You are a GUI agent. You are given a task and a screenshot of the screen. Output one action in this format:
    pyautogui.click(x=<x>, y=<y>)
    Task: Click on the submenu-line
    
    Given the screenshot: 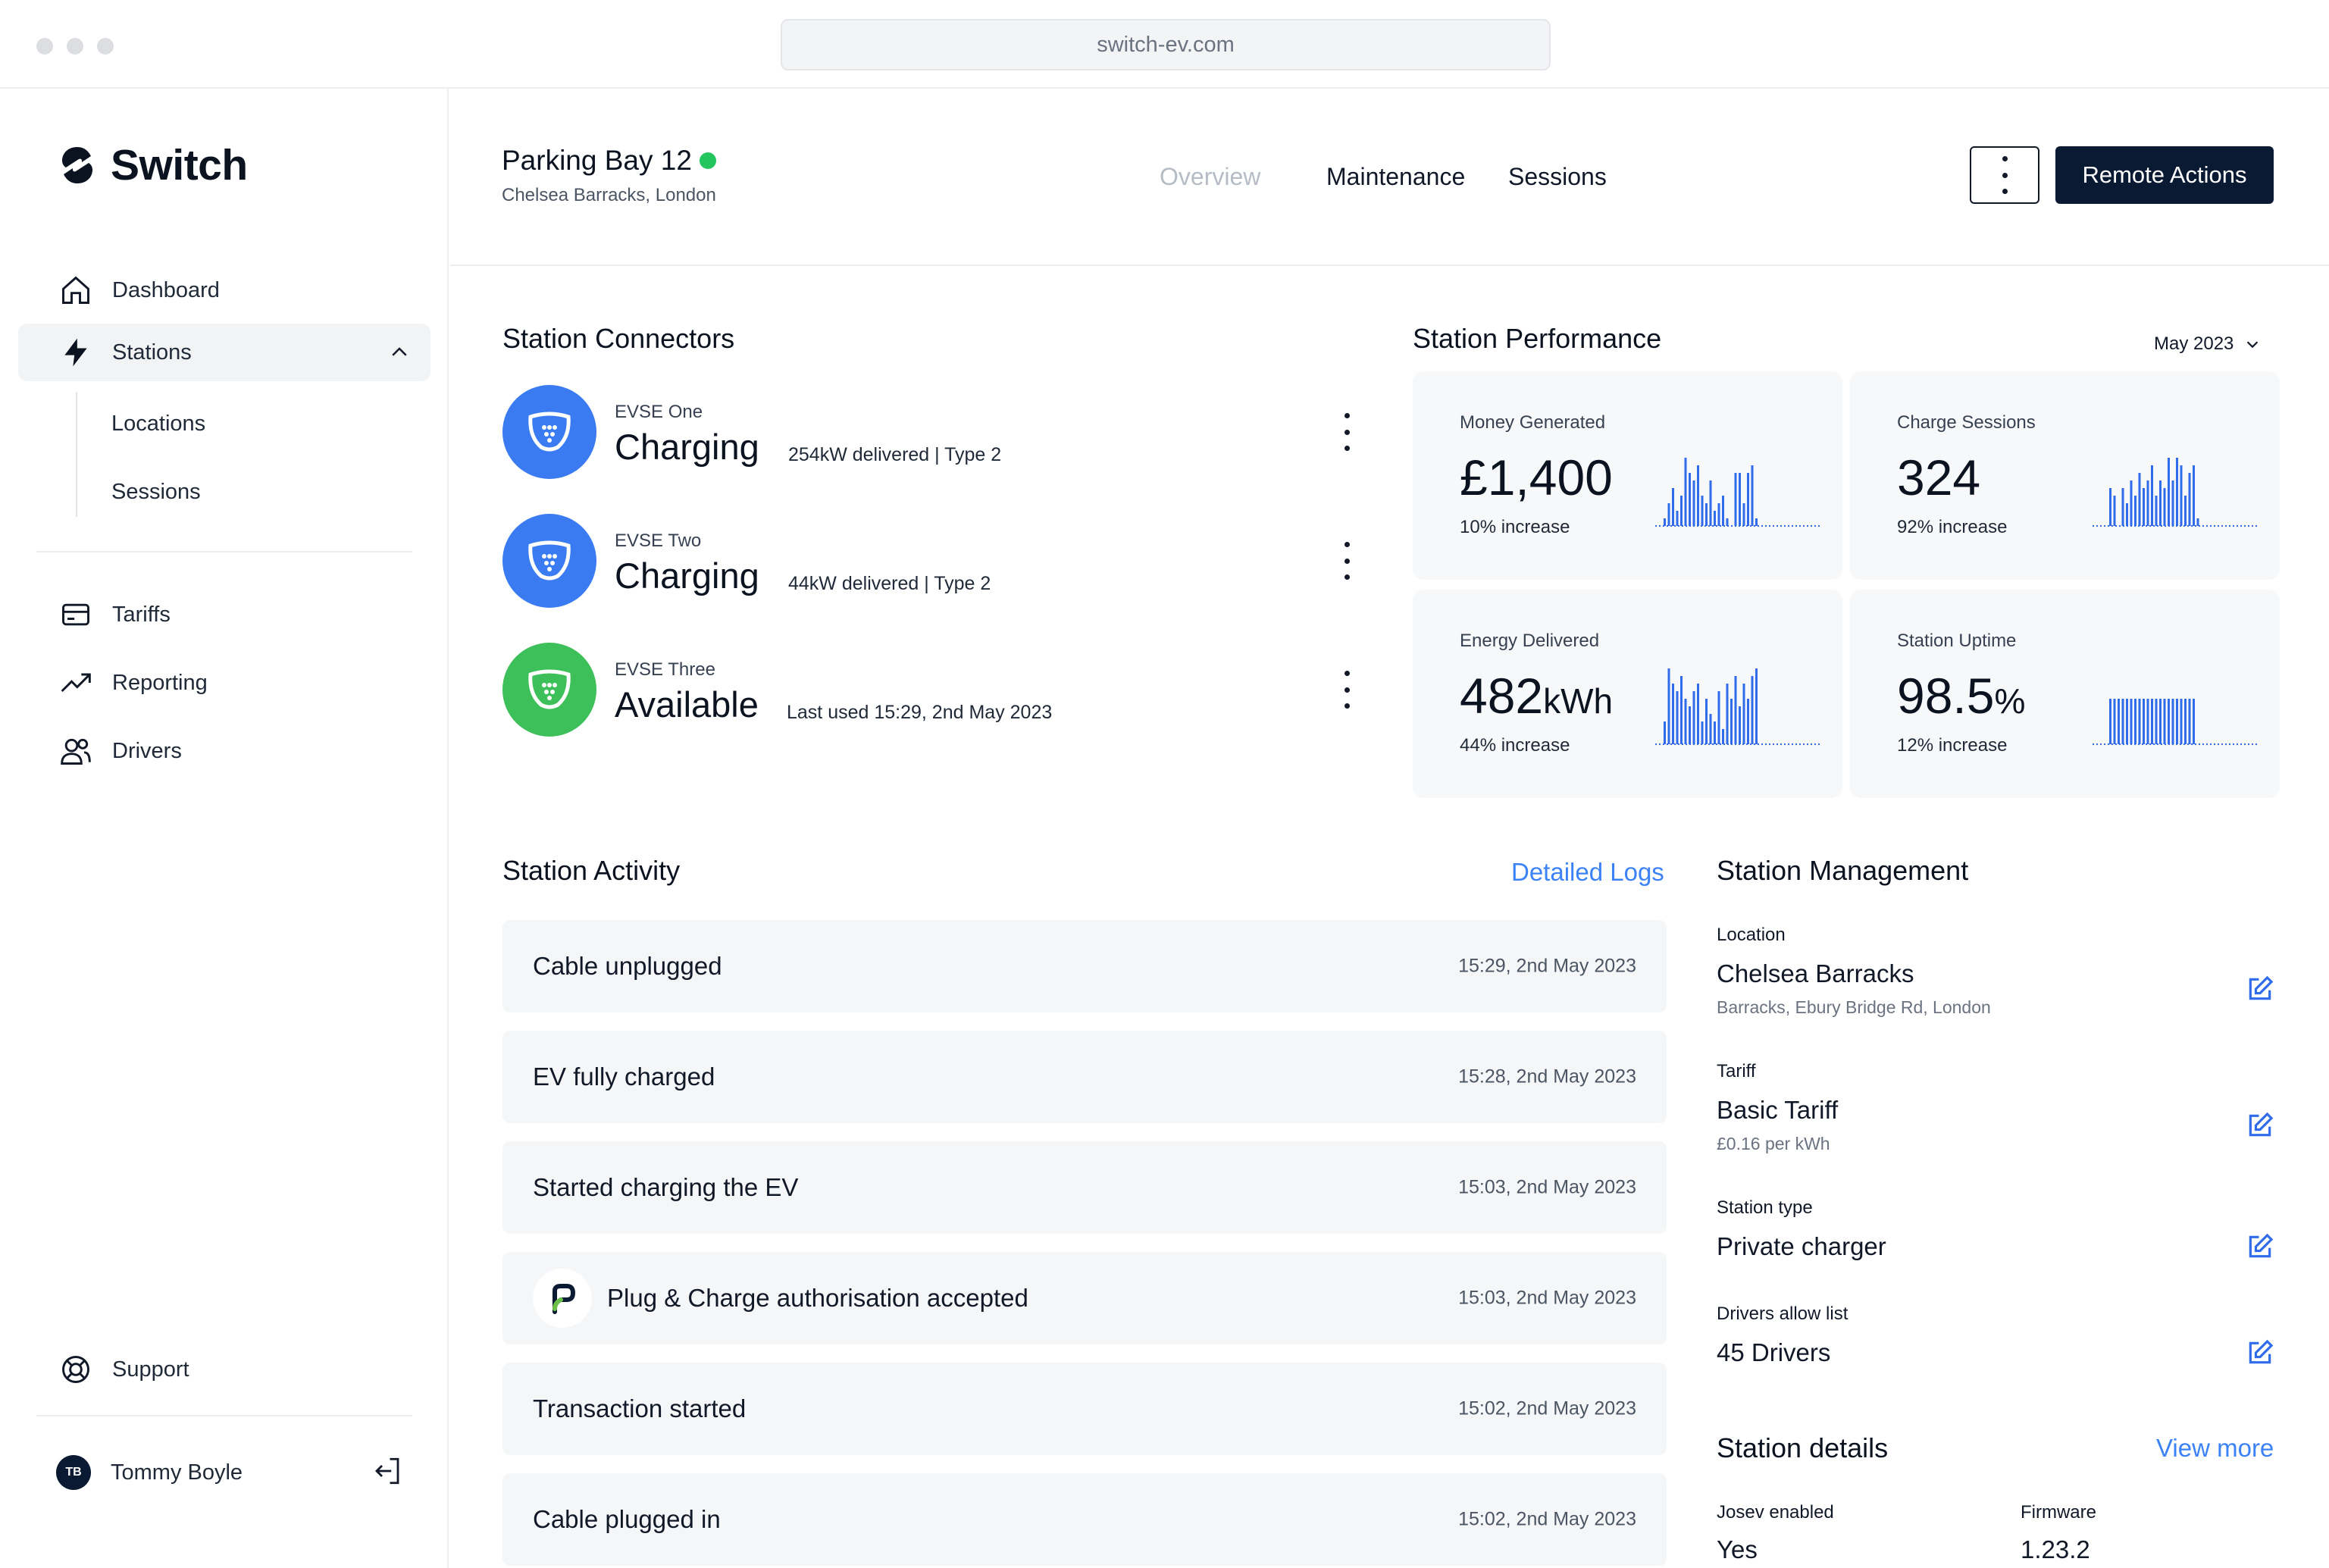 What is the action you would take?
    pyautogui.click(x=76, y=454)
    